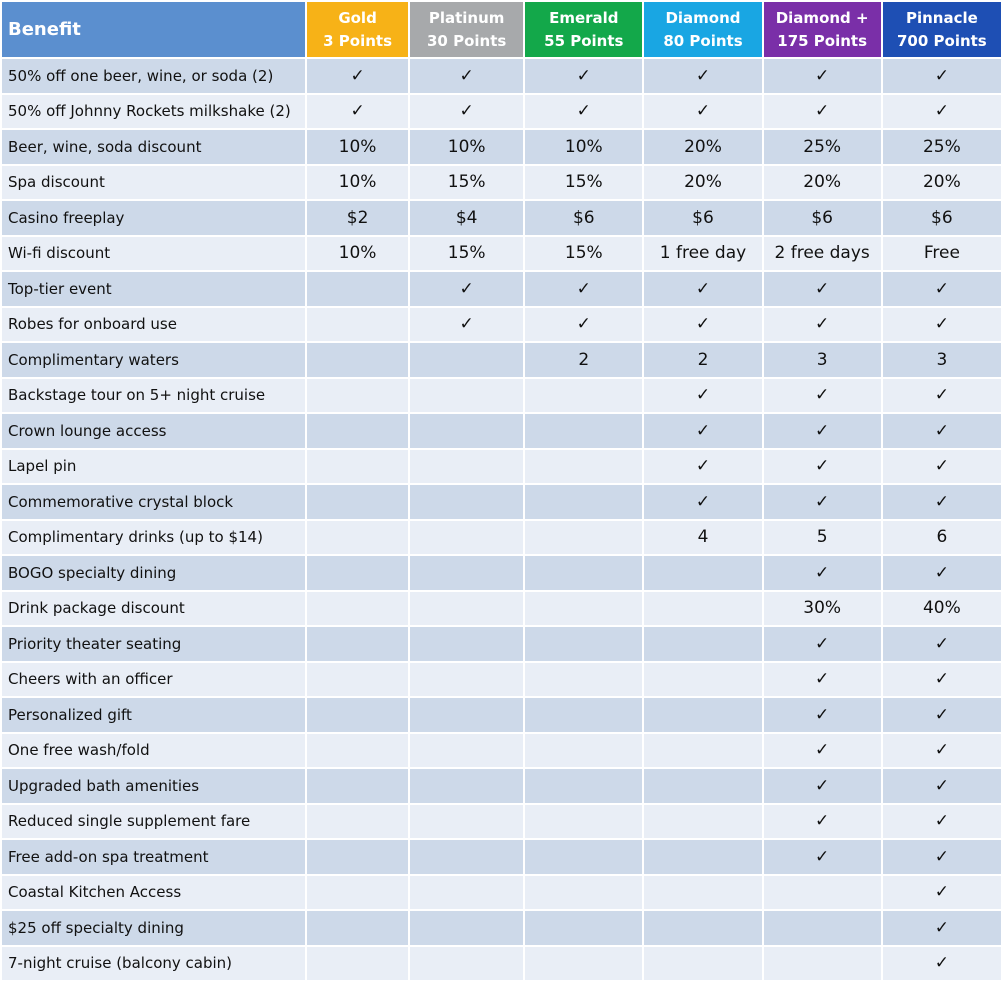 The width and height of the screenshot is (1003, 986). I want to click on benefit-name: Spa discount, so click(154, 182).